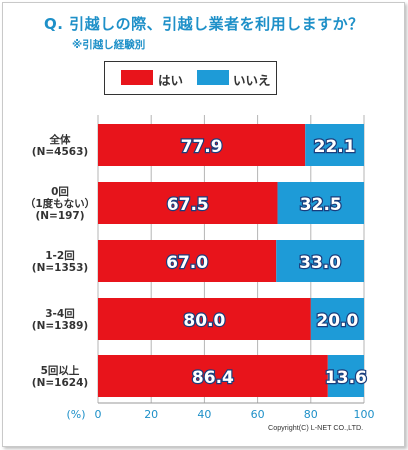 The width and height of the screenshot is (408, 450). I want to click on data-label-no-3: 20.0, so click(337, 321).